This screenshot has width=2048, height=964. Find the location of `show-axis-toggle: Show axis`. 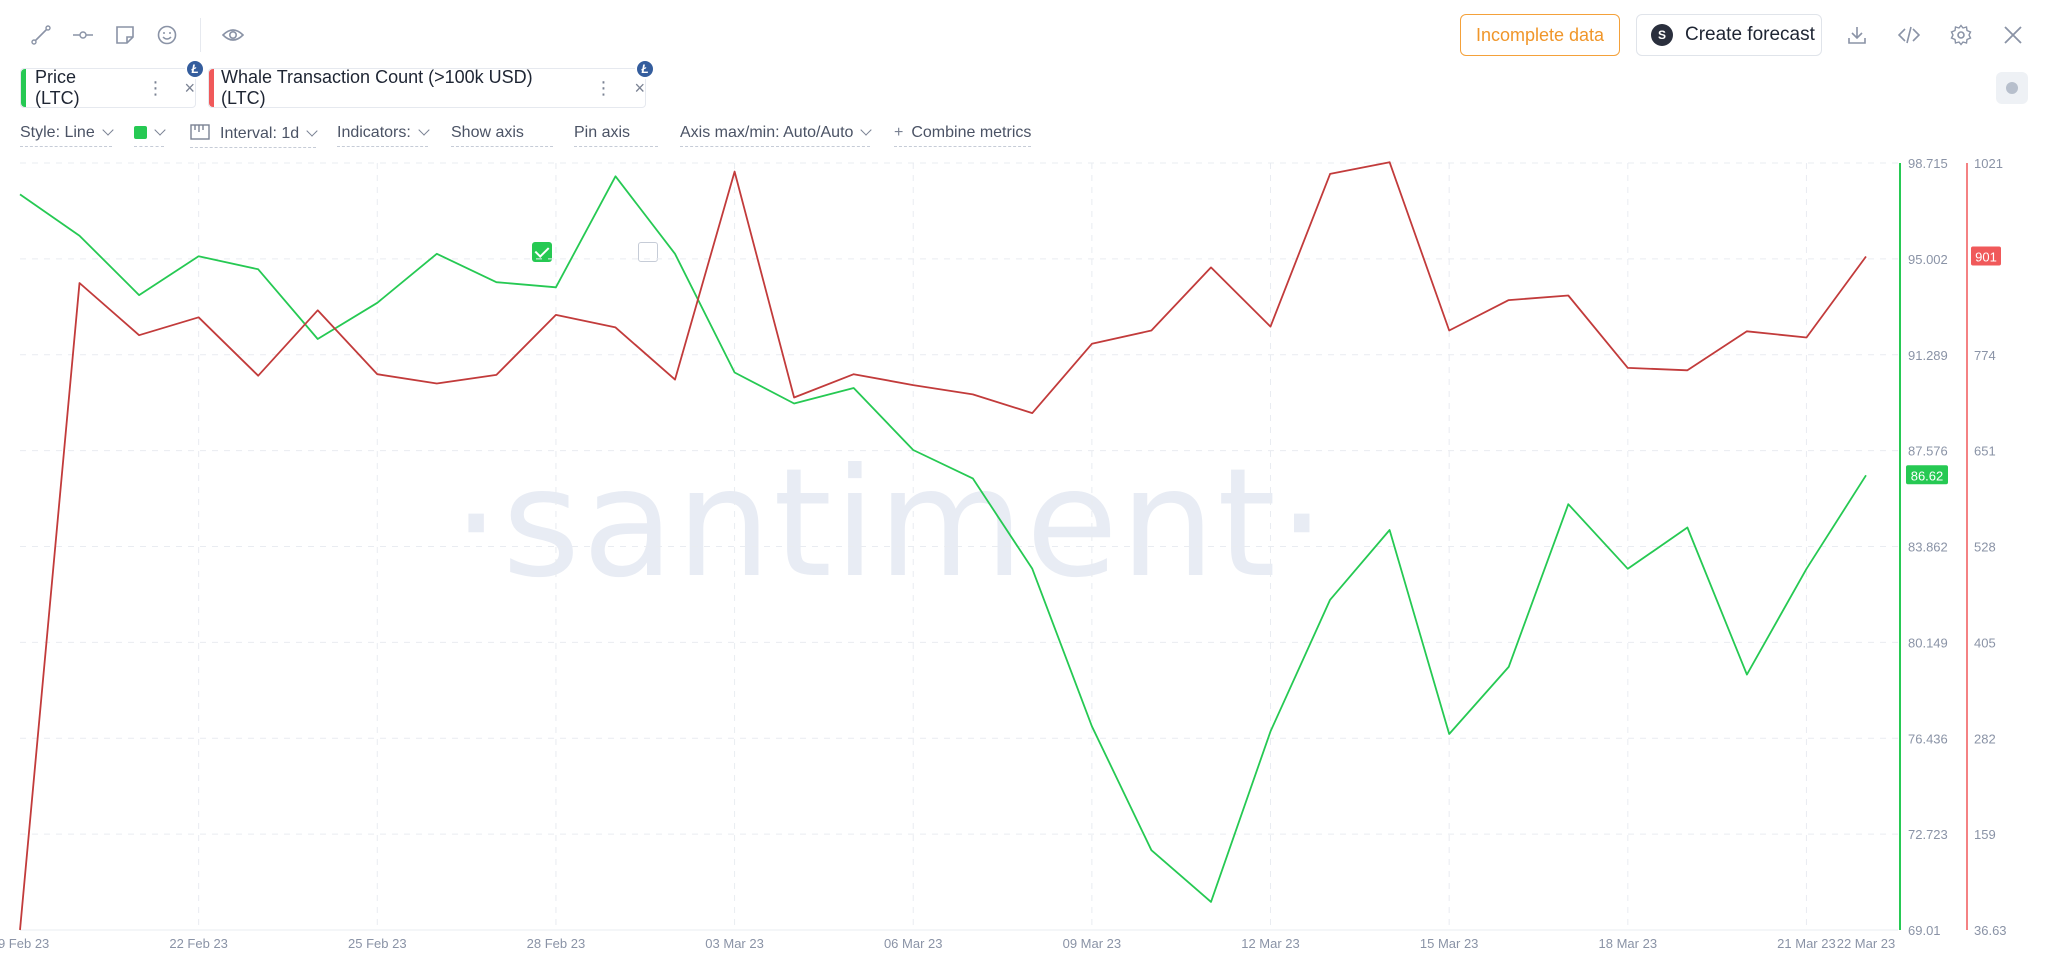

show-axis-toggle: Show axis is located at coordinates (502, 135).